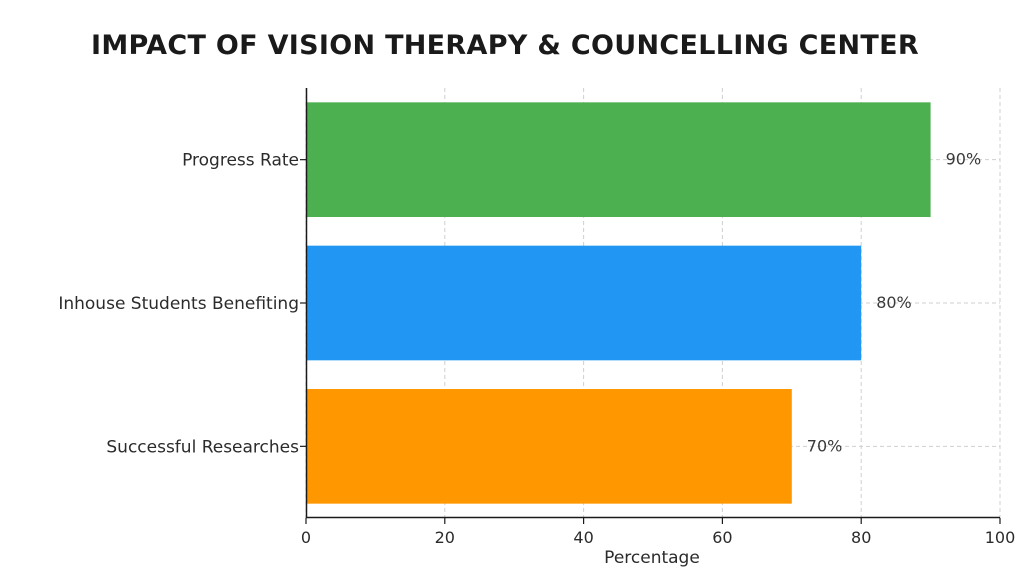 This screenshot has width=1024, height=576. What do you see at coordinates (861, 537) in the screenshot?
I see `x-tick-label: 80` at bounding box center [861, 537].